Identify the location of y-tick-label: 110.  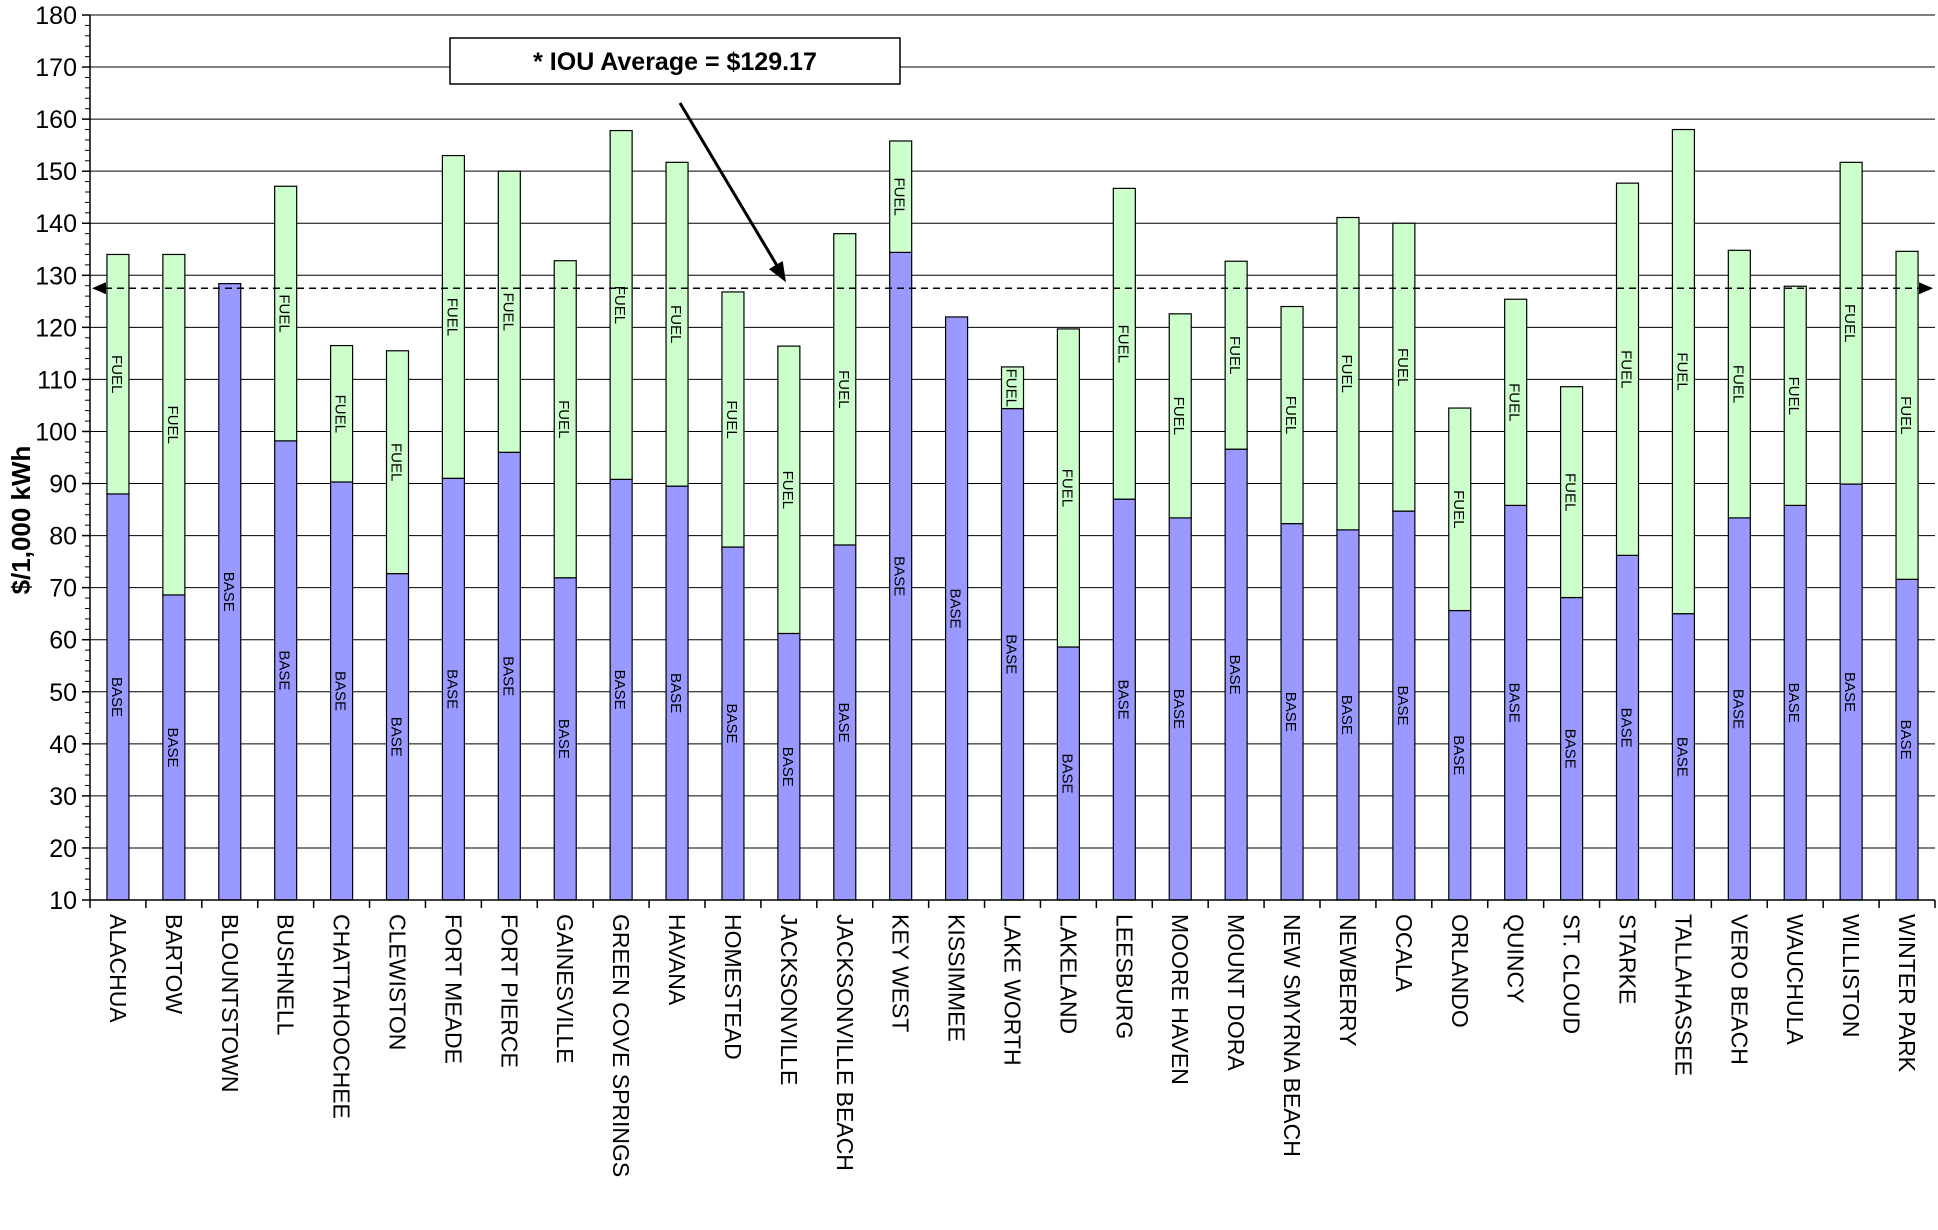
(57, 380).